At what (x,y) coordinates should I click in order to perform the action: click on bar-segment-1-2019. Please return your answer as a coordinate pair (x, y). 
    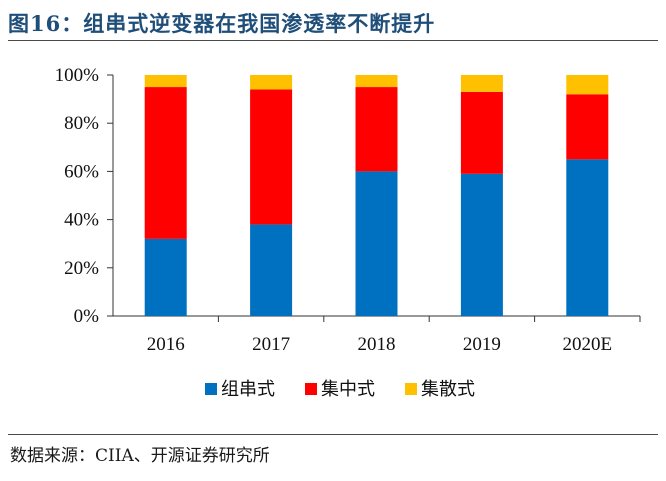
    Looking at the image, I should click on (481, 132).